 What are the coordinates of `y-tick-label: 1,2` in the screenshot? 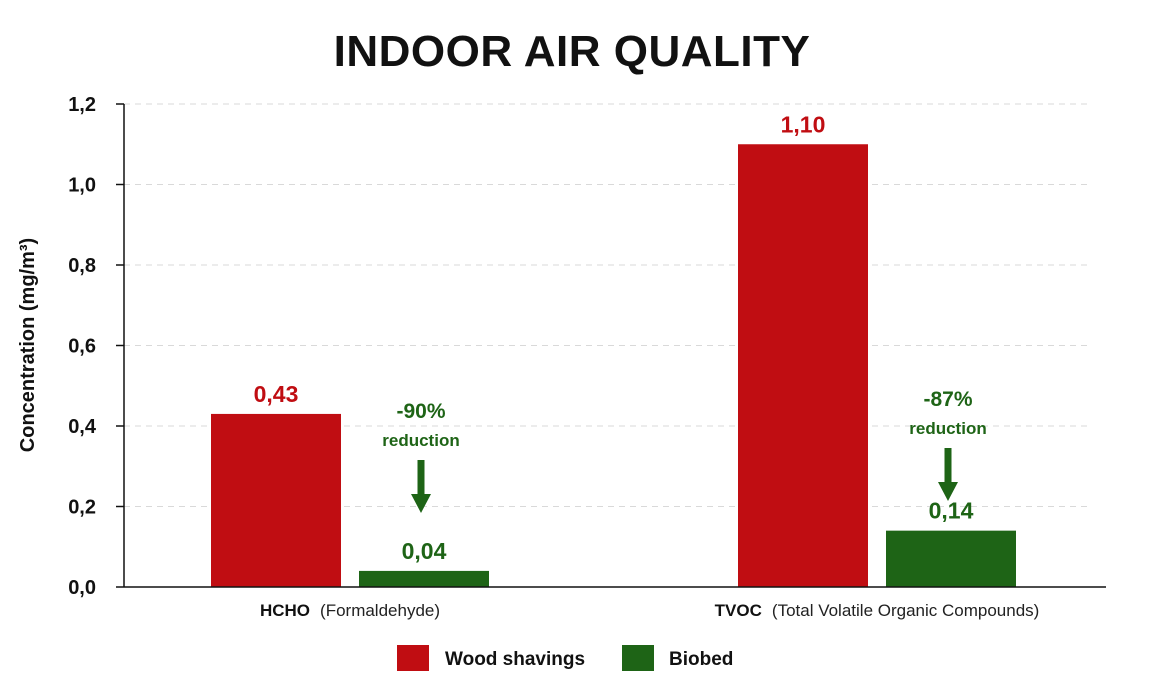 It's located at (82, 105).